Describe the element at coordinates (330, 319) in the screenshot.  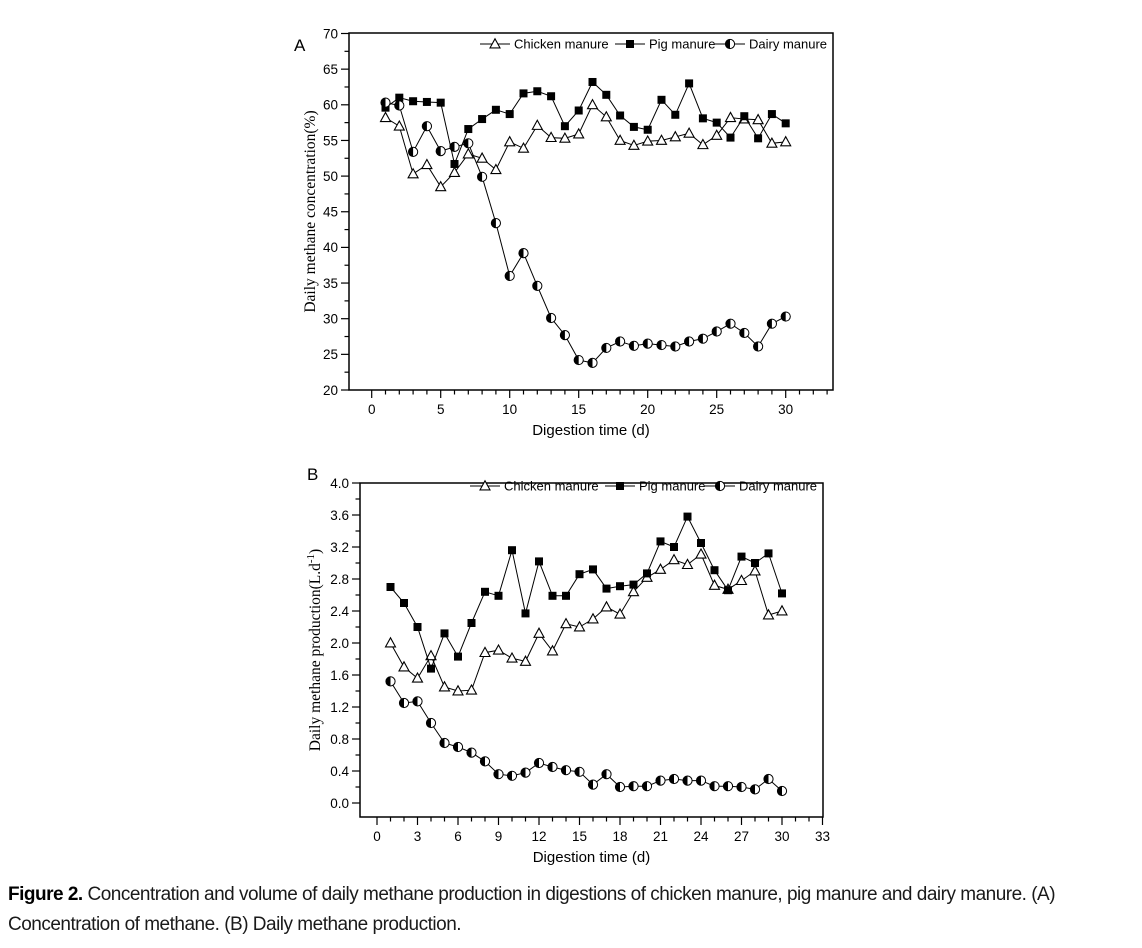
I see `y-tick-label: 30` at that location.